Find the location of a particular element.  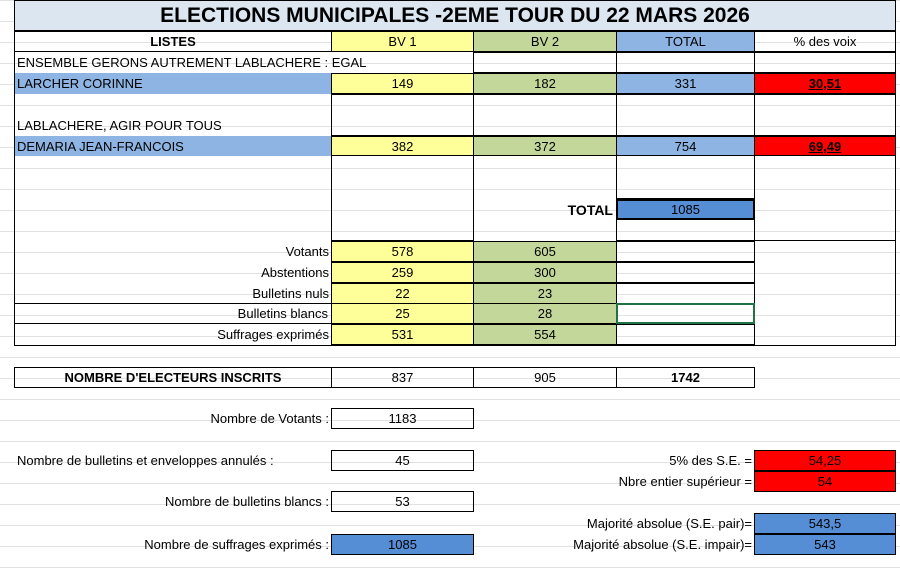

header-bv1: BV 1 is located at coordinates (402, 41).